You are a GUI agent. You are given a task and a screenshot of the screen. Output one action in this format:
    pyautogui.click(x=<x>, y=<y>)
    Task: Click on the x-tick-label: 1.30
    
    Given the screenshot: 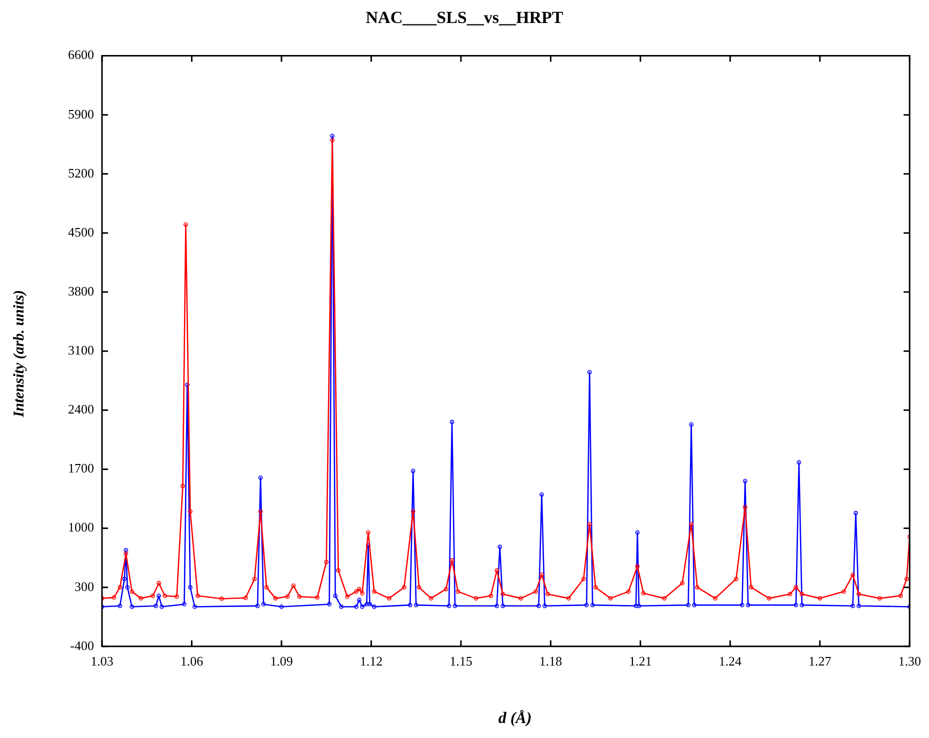 What is the action you would take?
    pyautogui.click(x=909, y=661)
    